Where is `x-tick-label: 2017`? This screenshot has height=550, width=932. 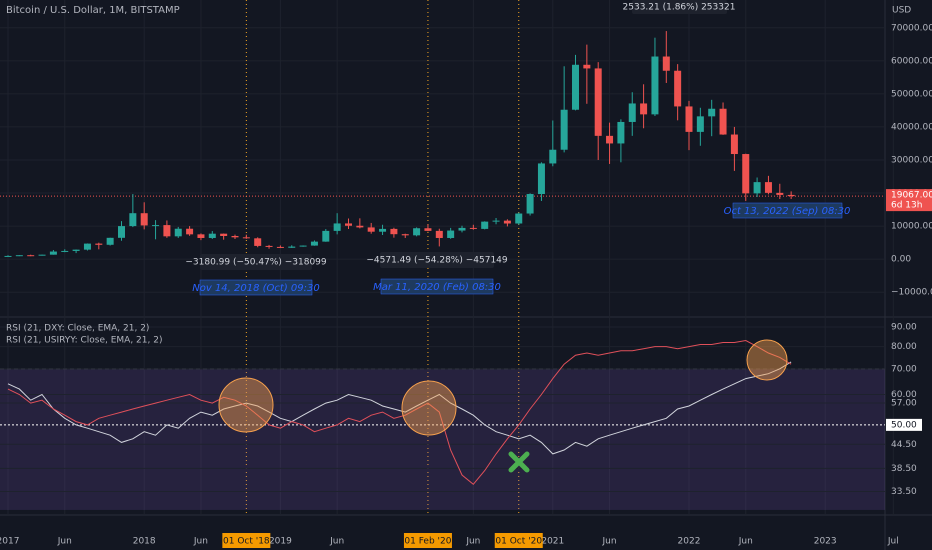
x-tick-label: 2017 is located at coordinates (9, 542).